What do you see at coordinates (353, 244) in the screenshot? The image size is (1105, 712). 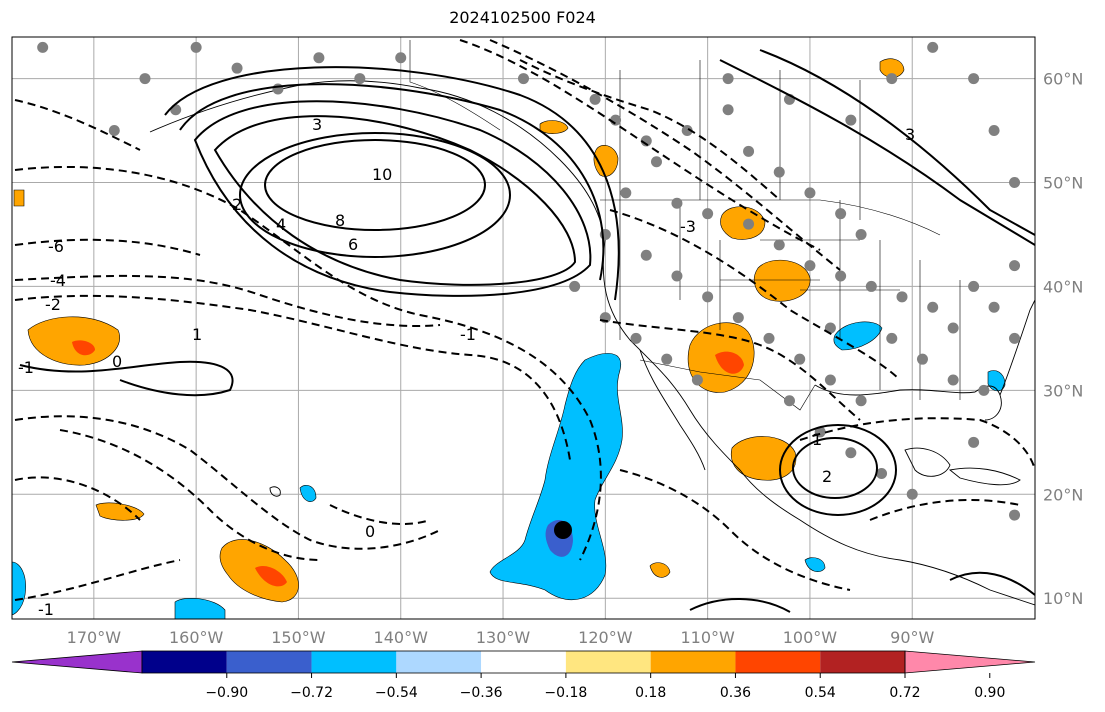 I see `contour-label: 6` at bounding box center [353, 244].